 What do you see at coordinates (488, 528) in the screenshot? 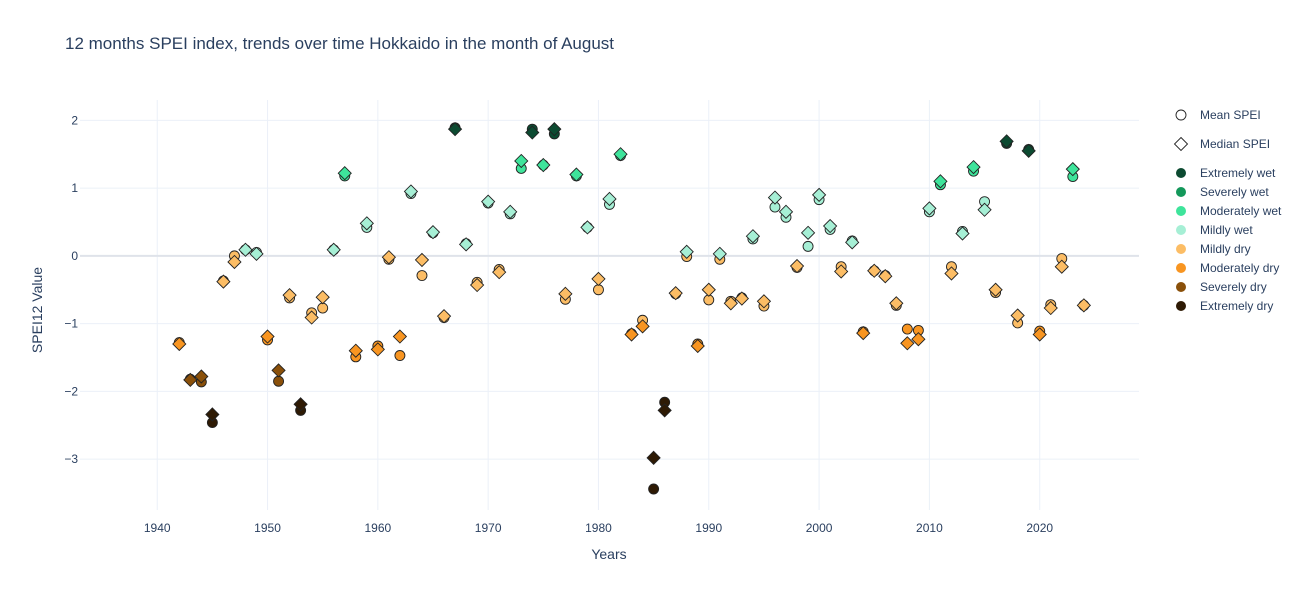
I see `x-tick-label: 1970` at bounding box center [488, 528].